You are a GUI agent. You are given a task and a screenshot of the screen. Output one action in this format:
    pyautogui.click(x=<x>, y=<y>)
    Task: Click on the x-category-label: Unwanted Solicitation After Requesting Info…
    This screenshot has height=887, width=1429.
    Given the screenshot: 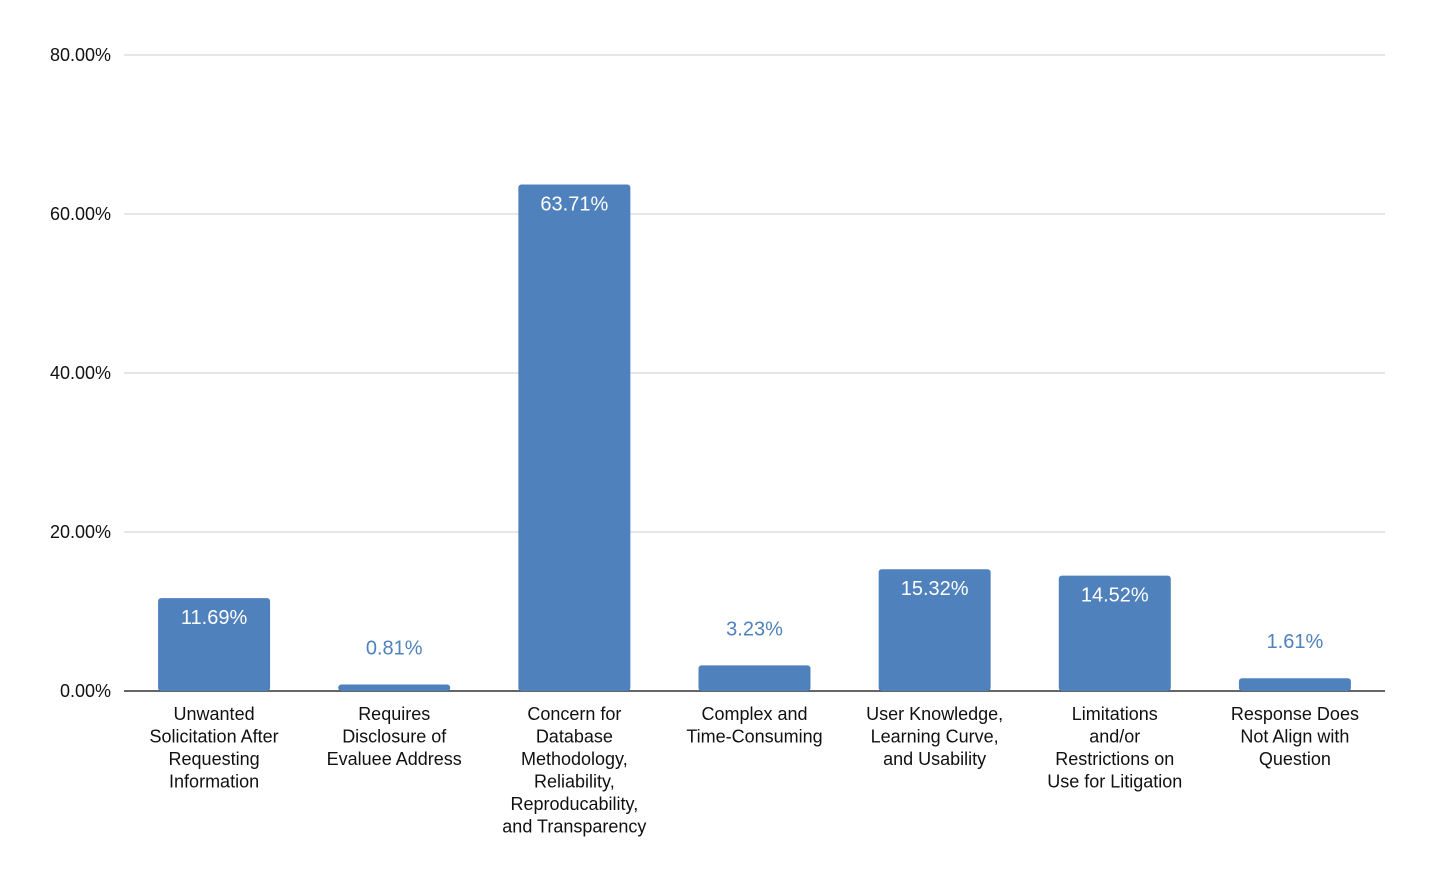 What is the action you would take?
    pyautogui.click(x=214, y=748)
    